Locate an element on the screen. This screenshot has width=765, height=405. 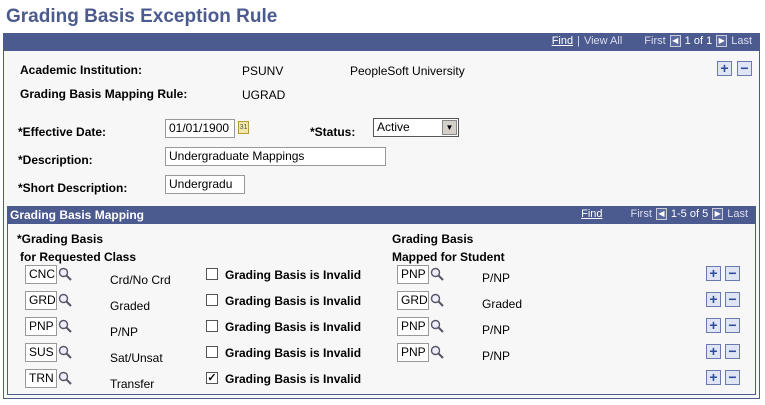
mapping-first-label: First is located at coordinates (641, 214).